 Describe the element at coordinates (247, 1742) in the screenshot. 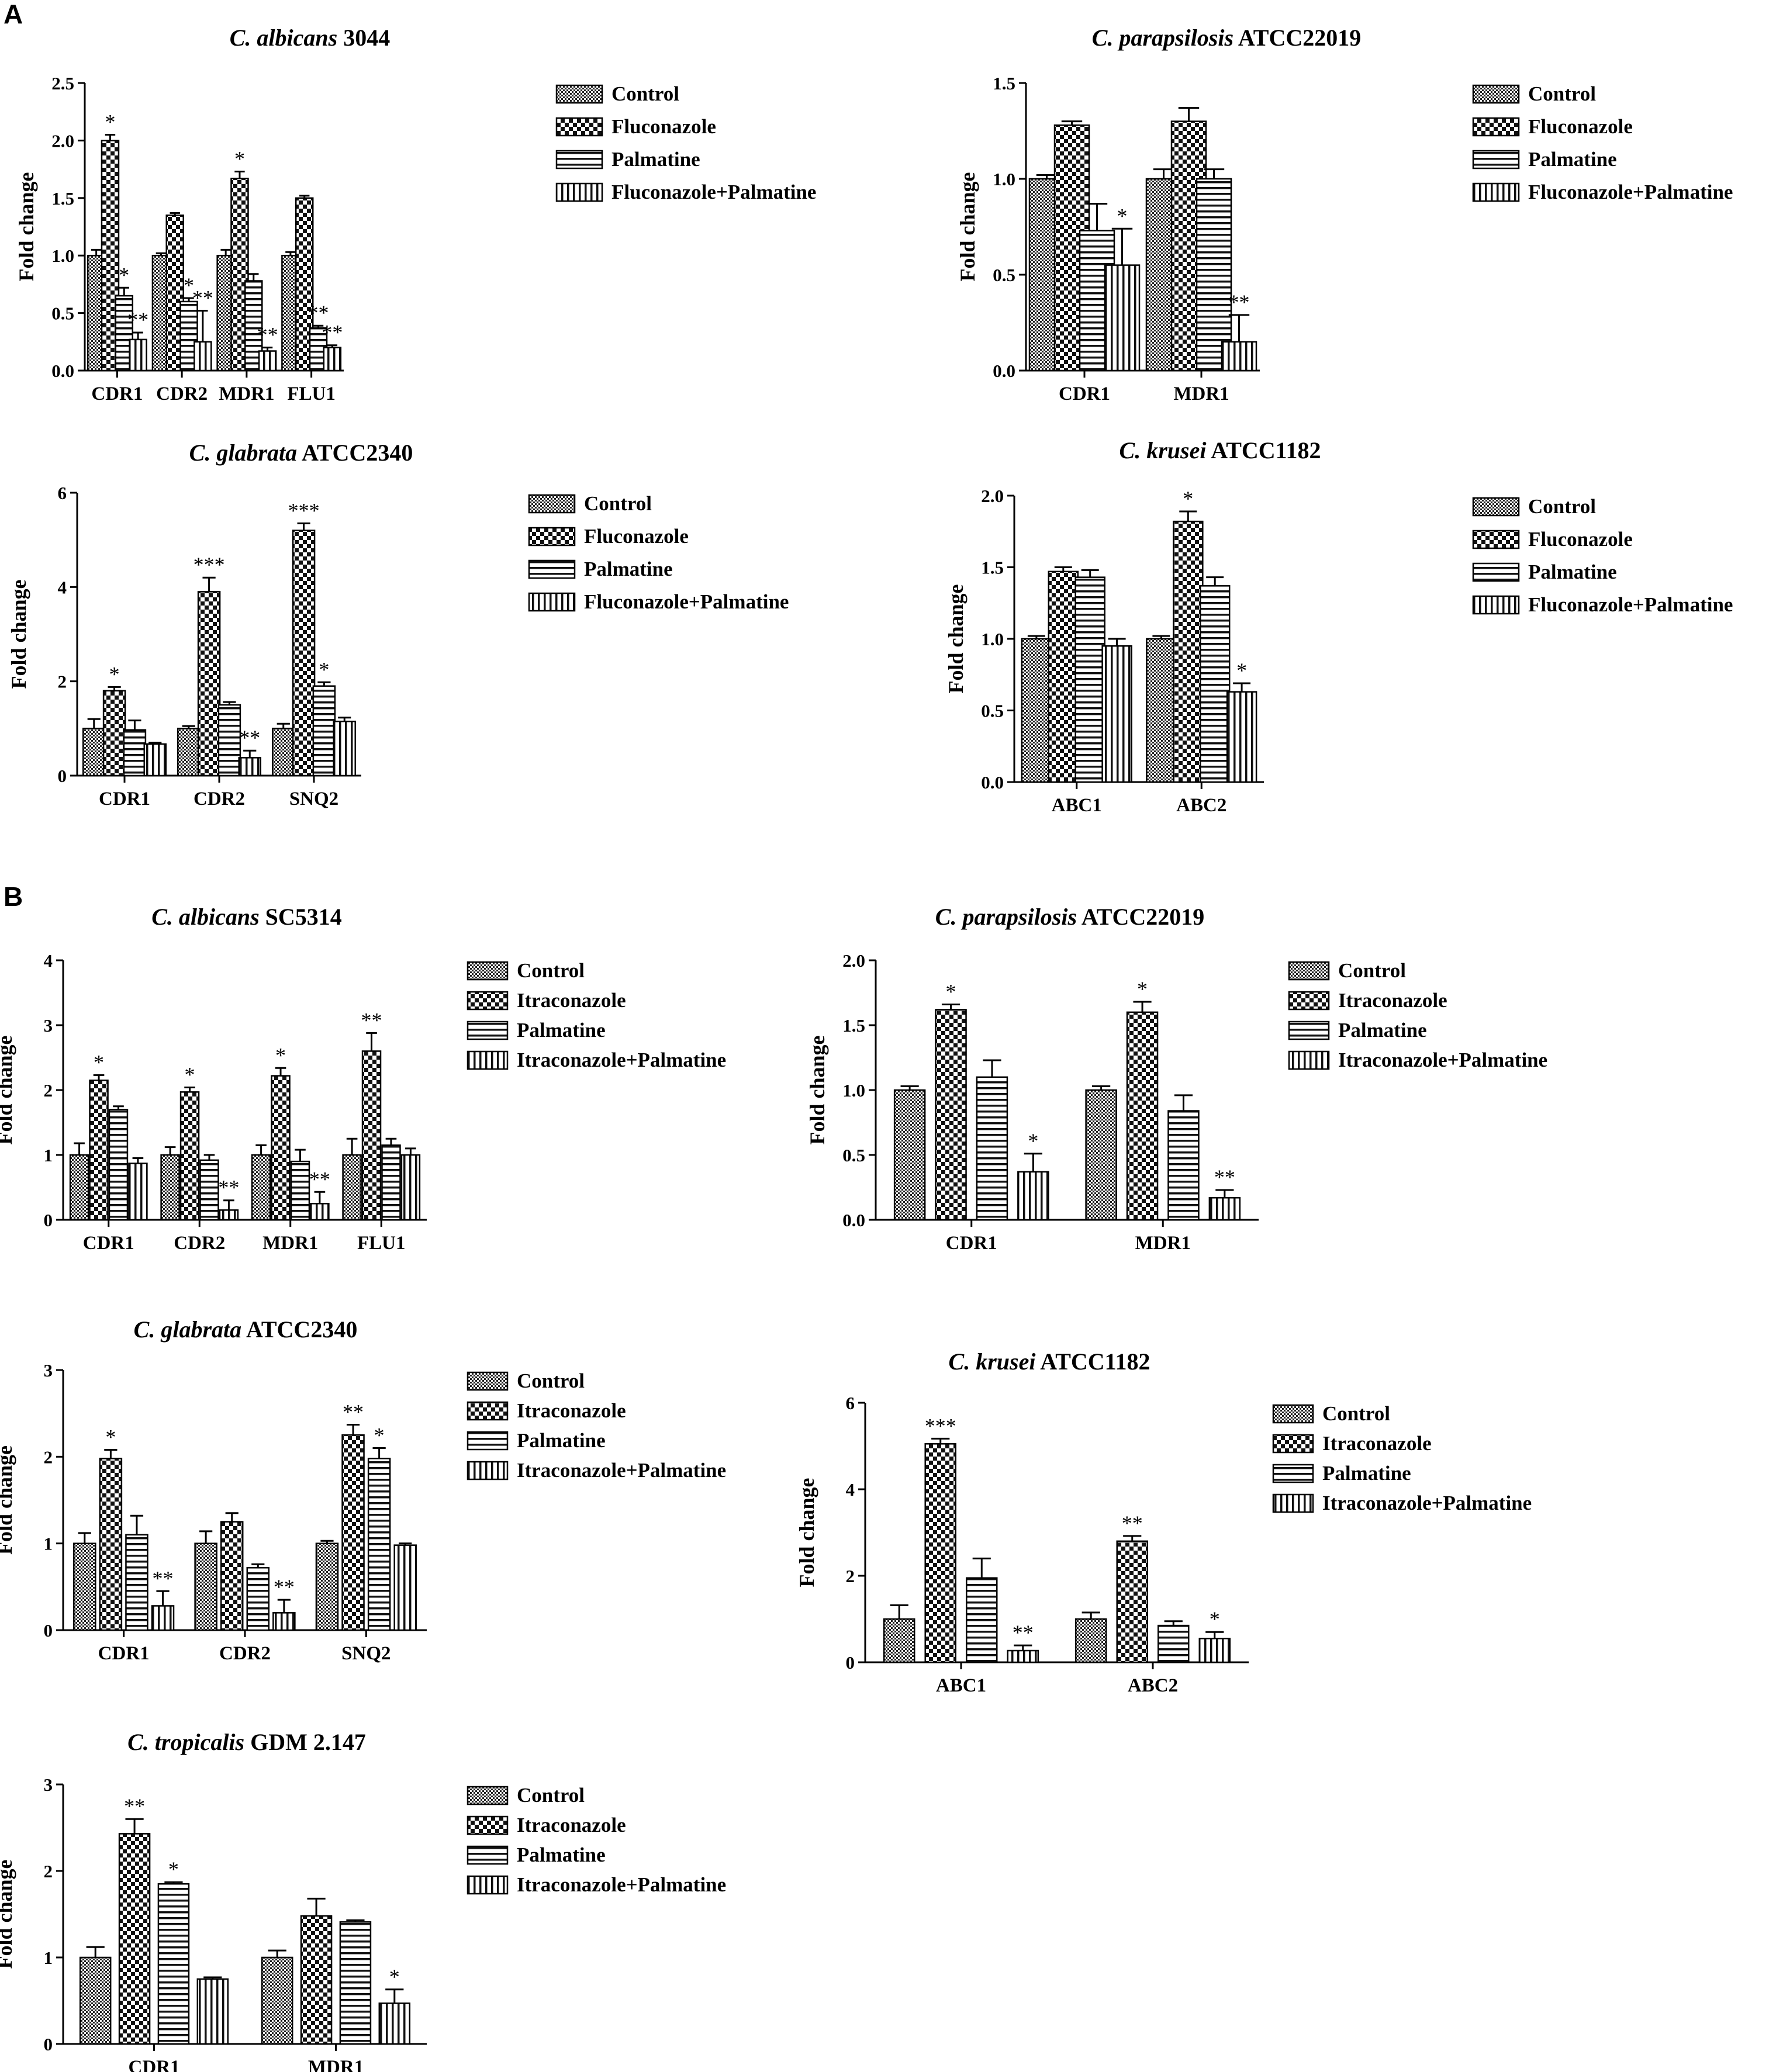

I see `chart-title: C. tropicalis GDM 2.147` at that location.